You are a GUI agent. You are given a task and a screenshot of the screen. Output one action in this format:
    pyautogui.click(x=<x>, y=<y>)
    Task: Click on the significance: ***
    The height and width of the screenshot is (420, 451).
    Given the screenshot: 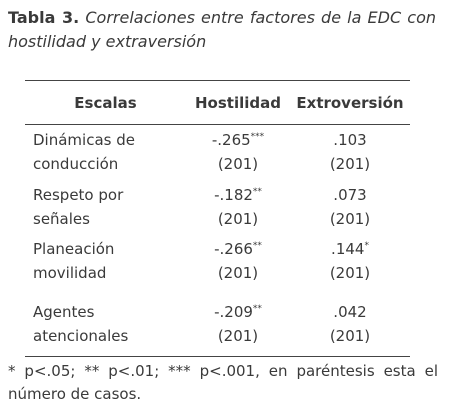 What is the action you would take?
    pyautogui.click(x=257, y=137)
    